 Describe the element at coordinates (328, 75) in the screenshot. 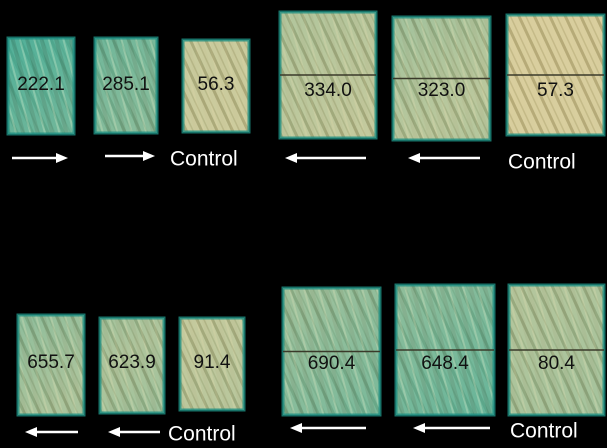

I see `wood-sample: 334.0` at that location.